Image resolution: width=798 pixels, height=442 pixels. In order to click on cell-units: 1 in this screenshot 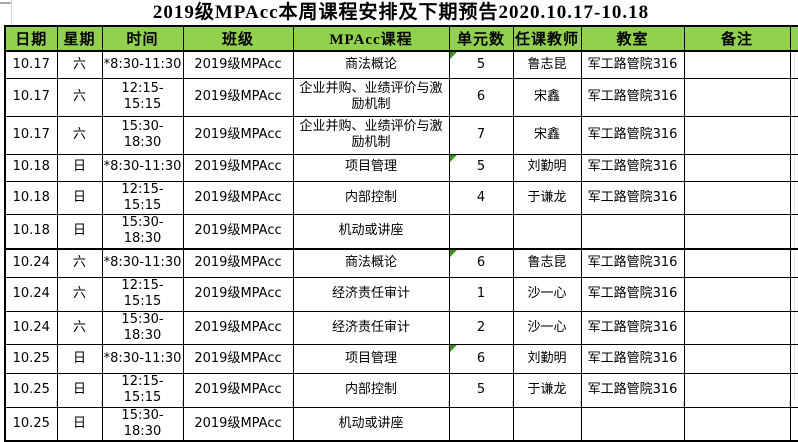, I will do `click(481, 294)`.